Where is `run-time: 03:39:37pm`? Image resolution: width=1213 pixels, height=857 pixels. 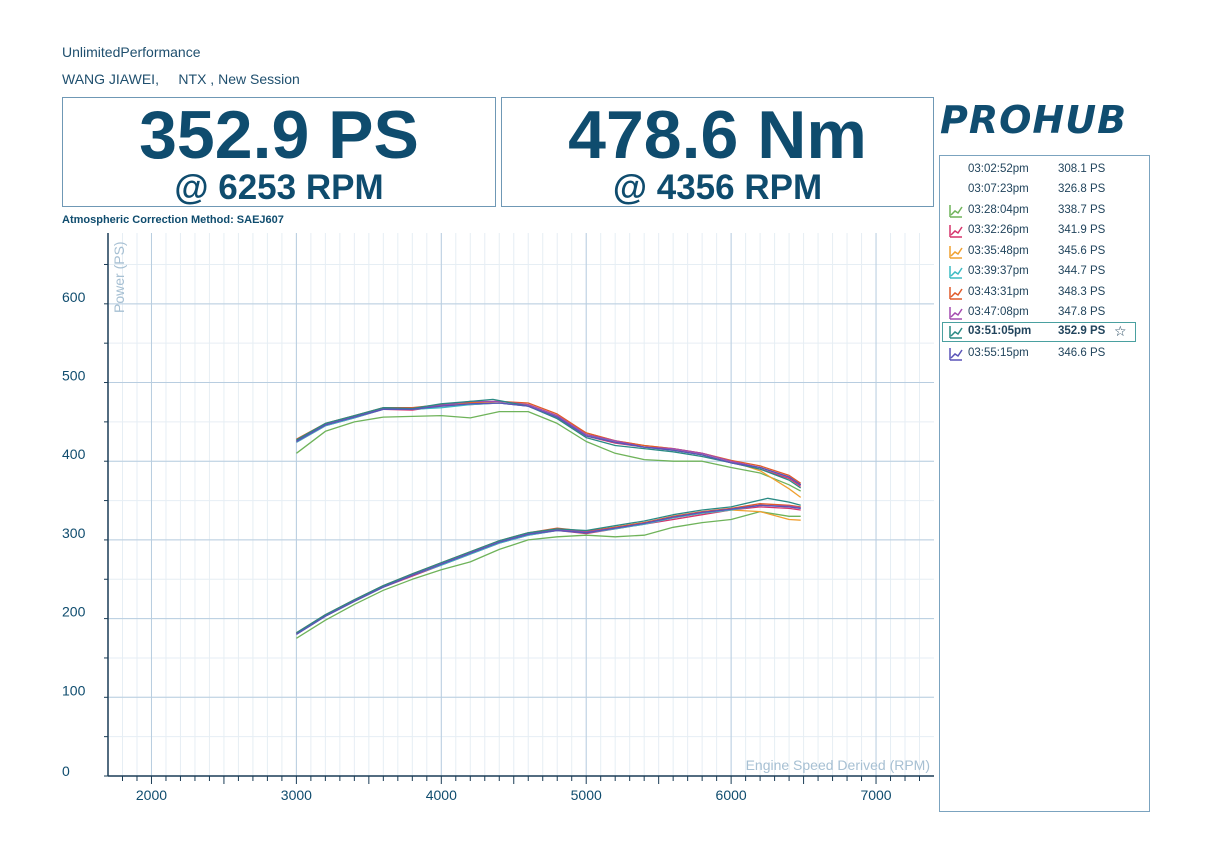
run-time: 03:39:37pm is located at coordinates (998, 271).